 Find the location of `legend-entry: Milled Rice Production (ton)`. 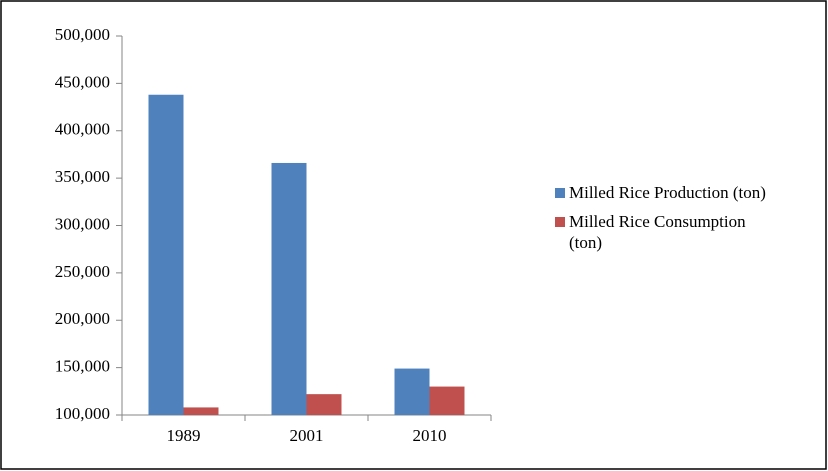

legend-entry: Milled Rice Production (ton) is located at coordinates (675, 192).